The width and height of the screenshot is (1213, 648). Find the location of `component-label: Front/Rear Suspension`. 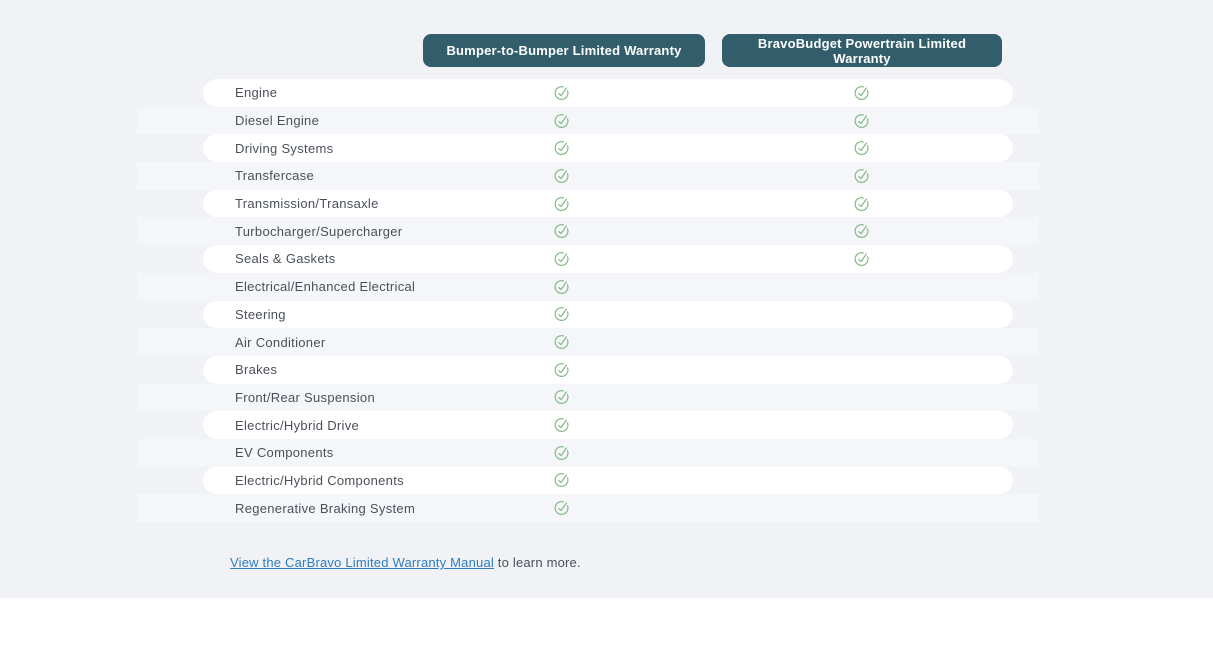

component-label: Front/Rear Suspension is located at coordinates (305, 397).